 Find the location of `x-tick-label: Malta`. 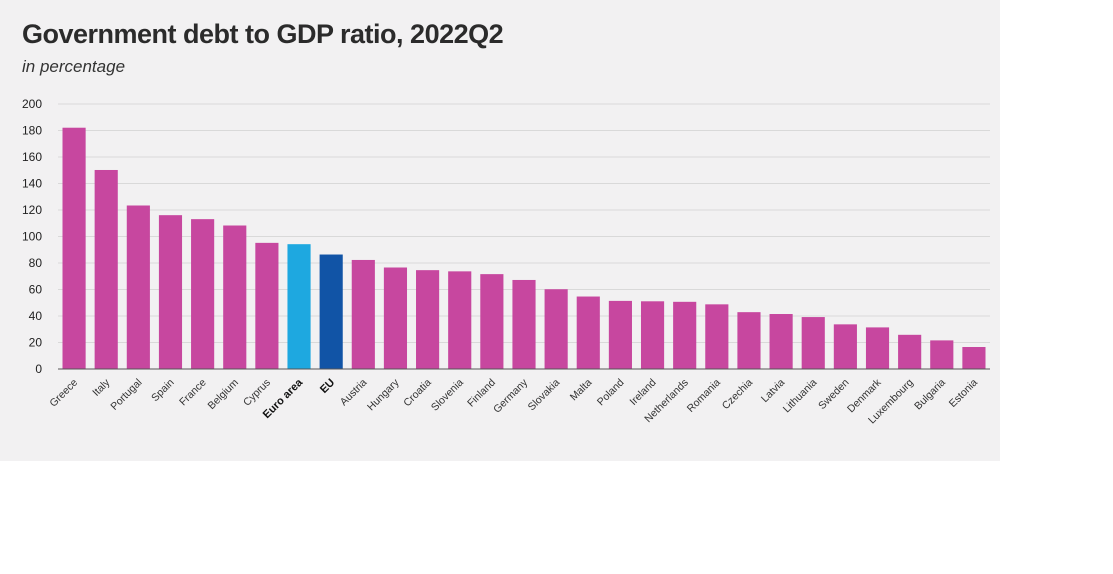

x-tick-label: Malta is located at coordinates (581, 390).